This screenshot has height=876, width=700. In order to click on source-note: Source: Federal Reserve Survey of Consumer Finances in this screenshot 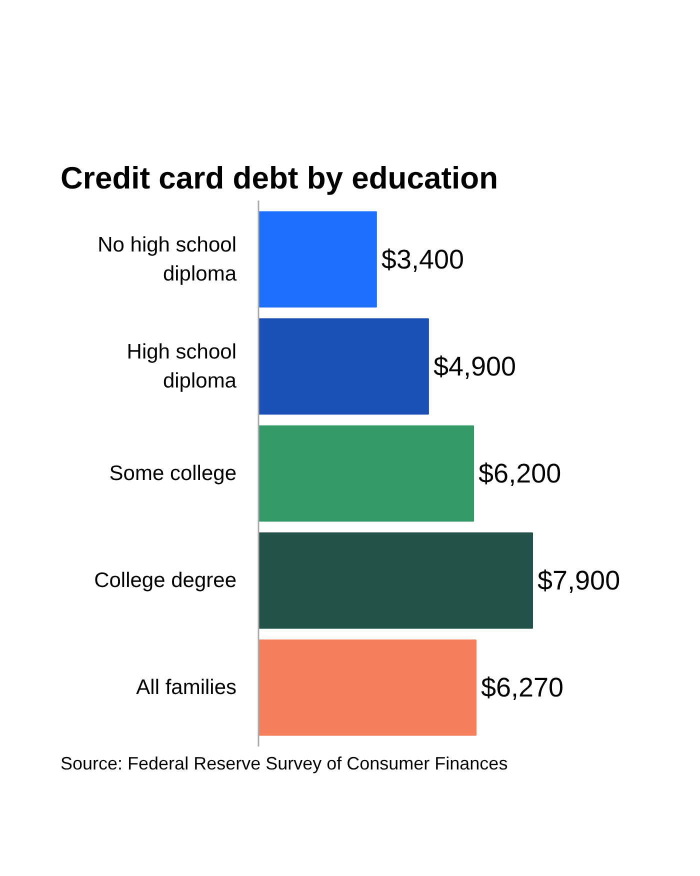, I will do `click(284, 764)`.